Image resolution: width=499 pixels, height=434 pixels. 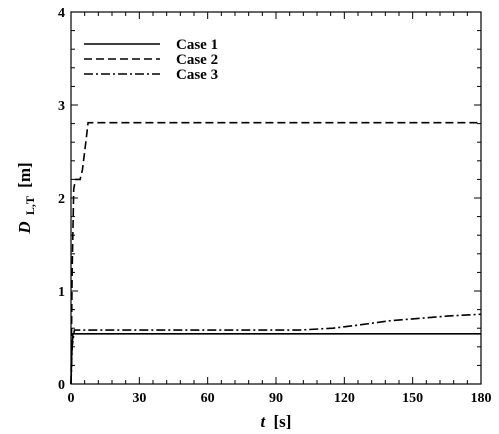 What do you see at coordinates (283, 421) in the screenshot?
I see `x-axis-unit: [s]` at bounding box center [283, 421].